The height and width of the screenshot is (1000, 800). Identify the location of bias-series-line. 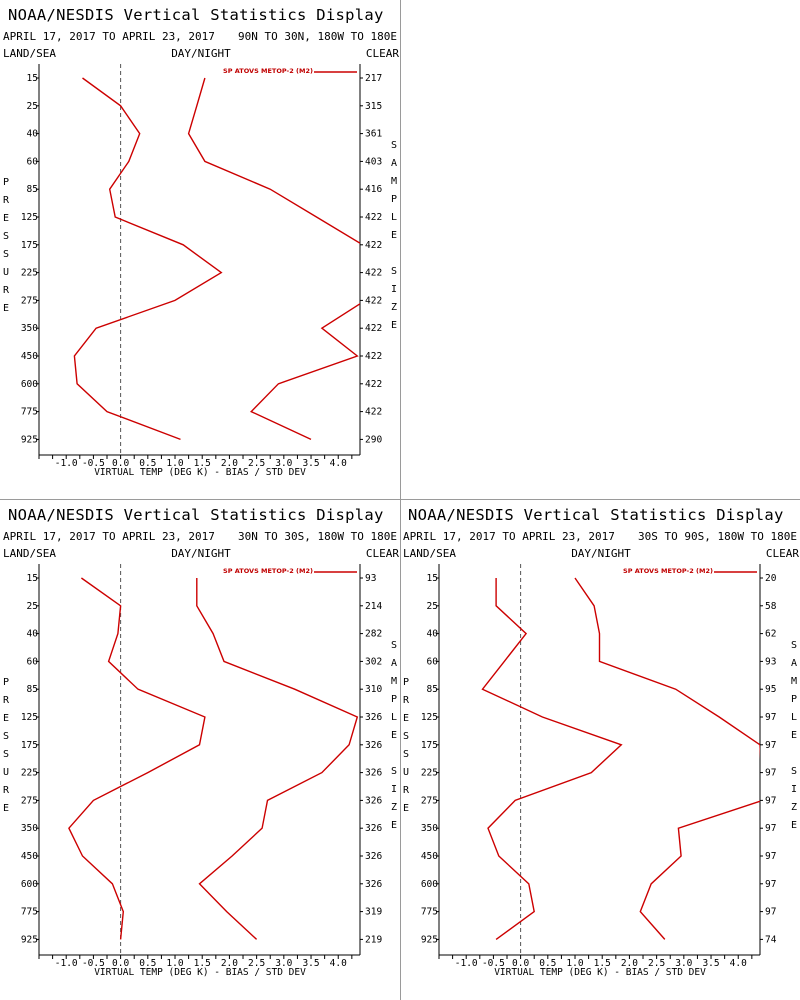
(552, 759).